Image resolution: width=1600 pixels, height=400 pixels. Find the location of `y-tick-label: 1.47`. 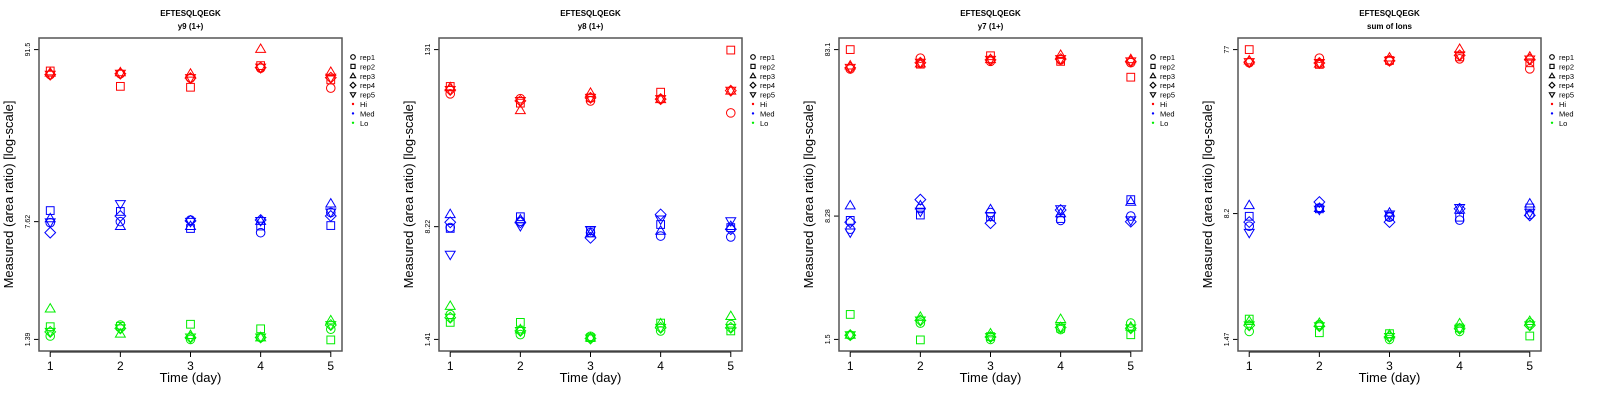

y-tick-label: 1.47 is located at coordinates (1227, 339).